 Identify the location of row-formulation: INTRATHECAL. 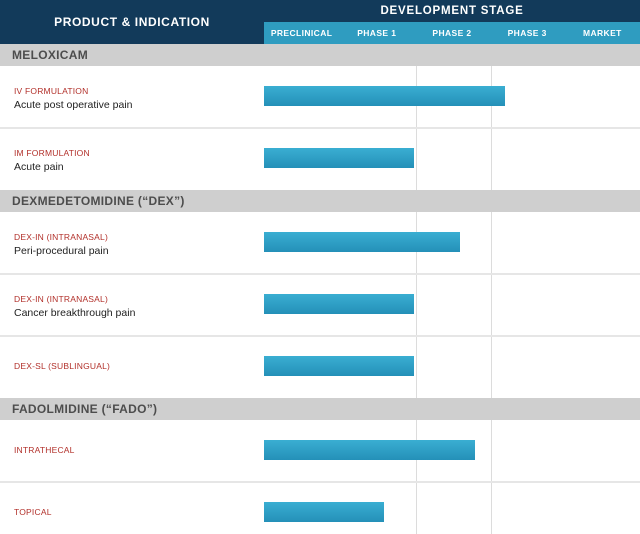
(44, 450).